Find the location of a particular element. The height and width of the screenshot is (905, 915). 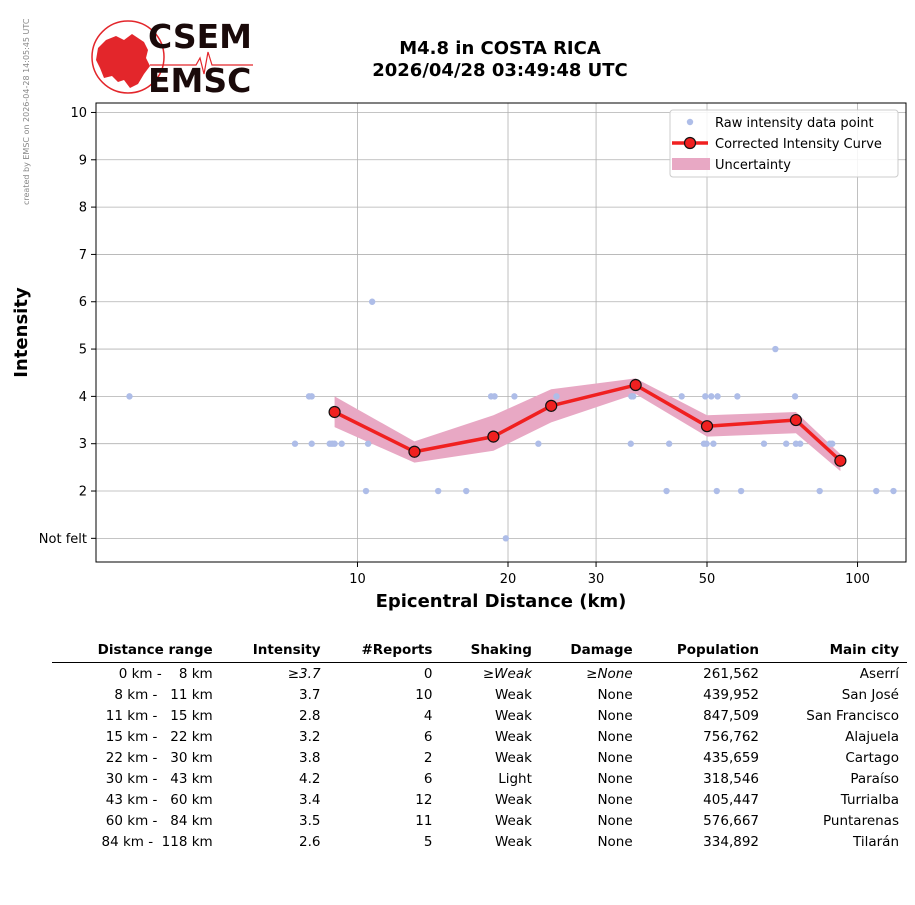

table-row: 30 km - 43 km 4.2 6 Light None 318,546 Paraíso is located at coordinates (479, 778).